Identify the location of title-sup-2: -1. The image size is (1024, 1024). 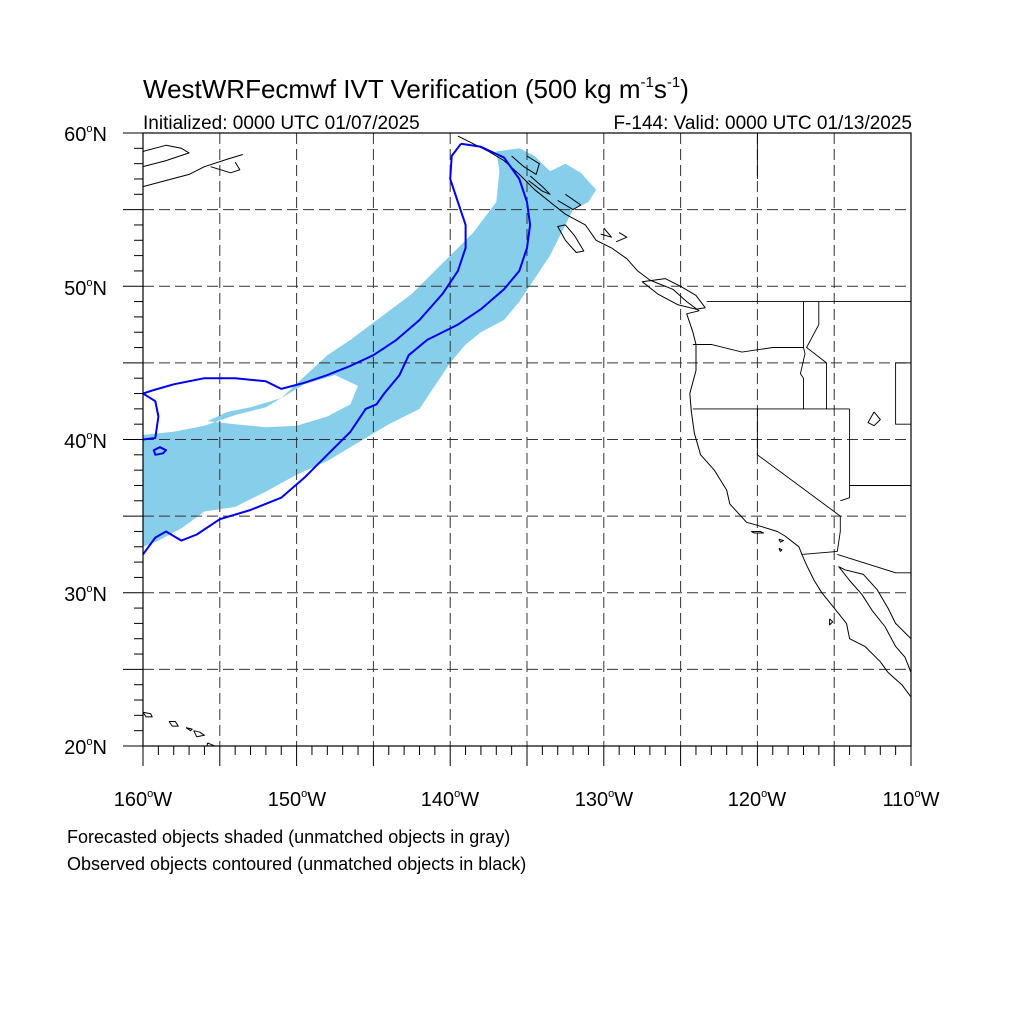
(673, 82).